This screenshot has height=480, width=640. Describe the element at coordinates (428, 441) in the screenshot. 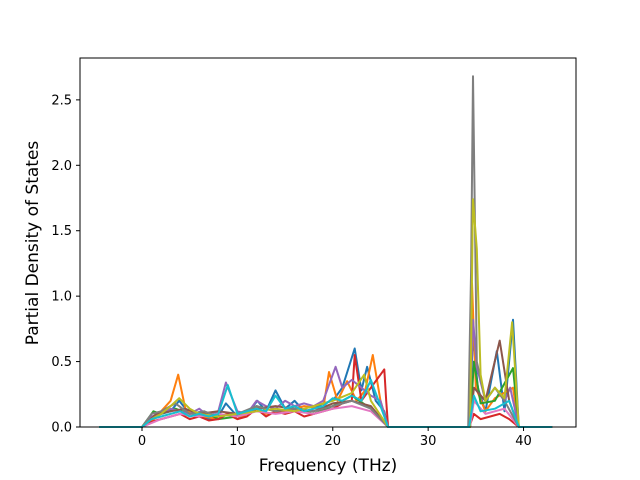

I see `x-tick-label: 30` at that location.